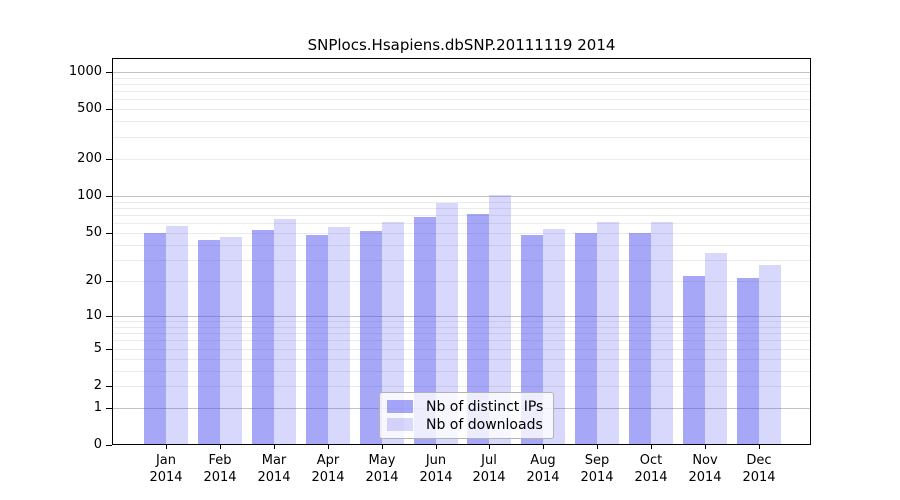 The height and width of the screenshot is (500, 900). I want to click on bar-downloads-sep, so click(608, 333).